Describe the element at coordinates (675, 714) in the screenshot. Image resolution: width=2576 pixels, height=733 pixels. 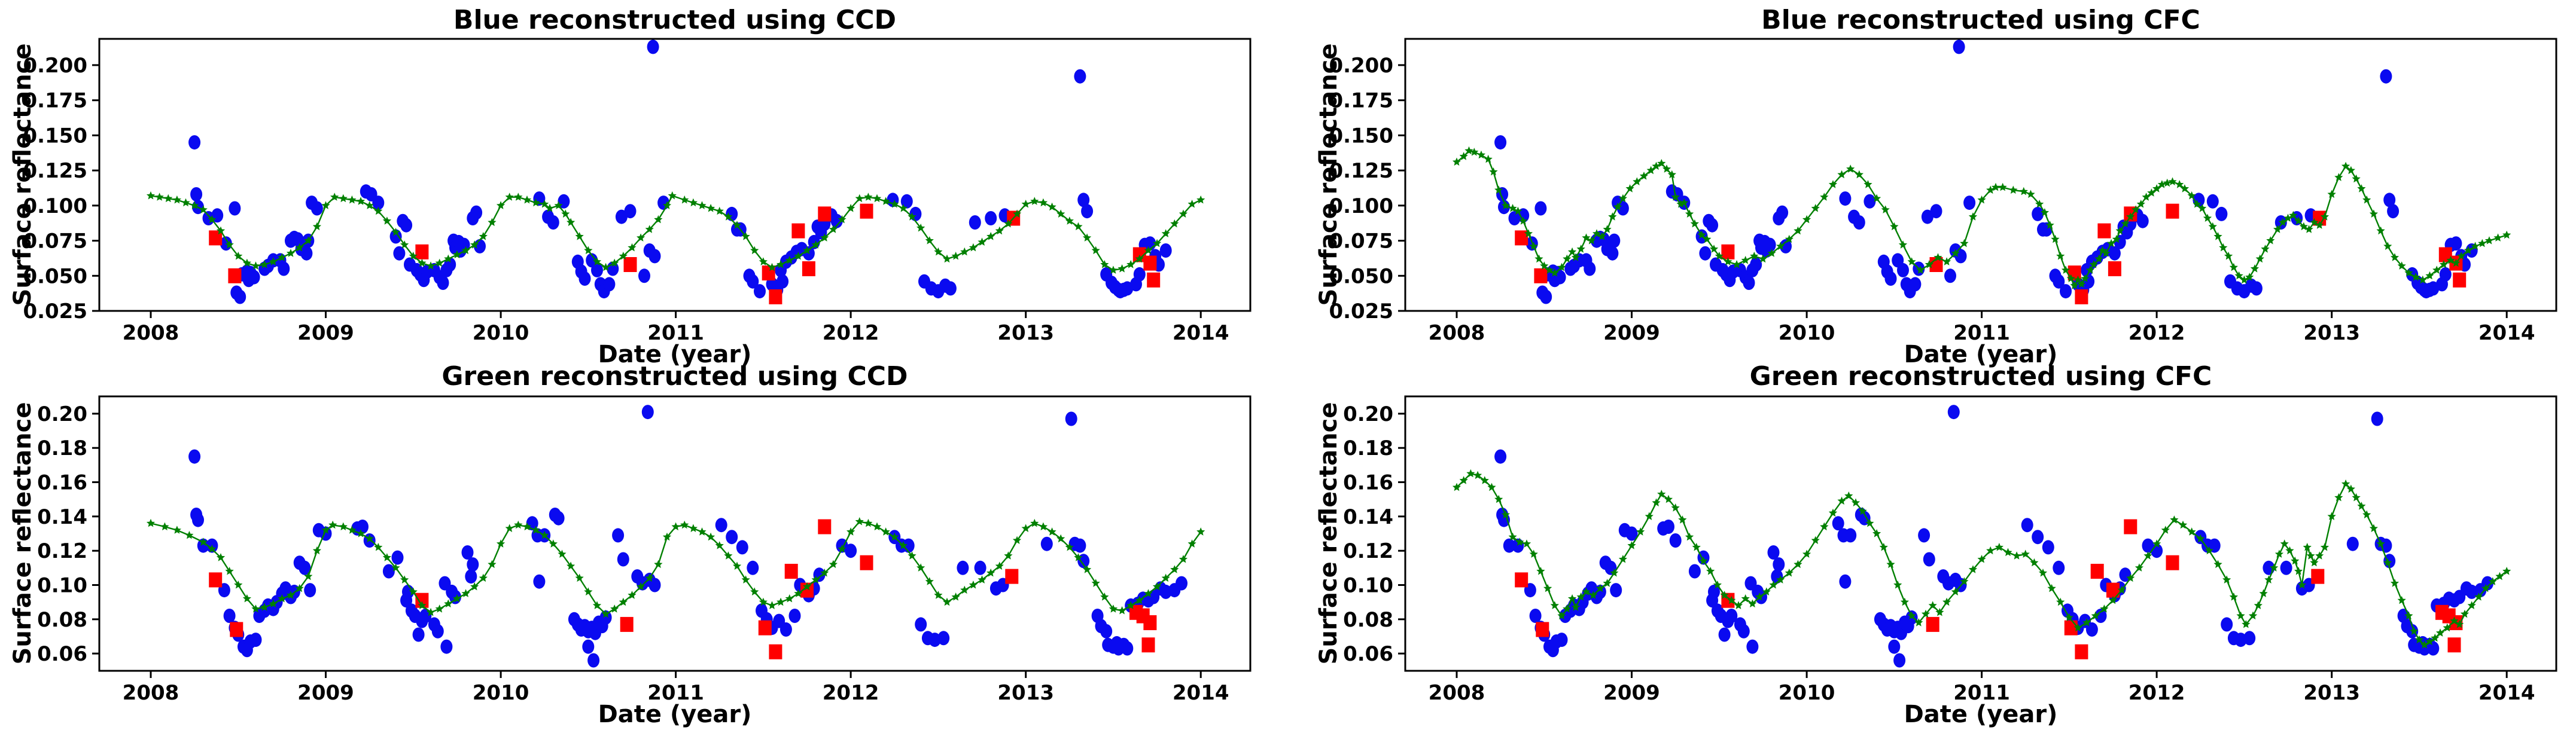
I see `x-axis-label-green-ccd: Date (year)` at that location.